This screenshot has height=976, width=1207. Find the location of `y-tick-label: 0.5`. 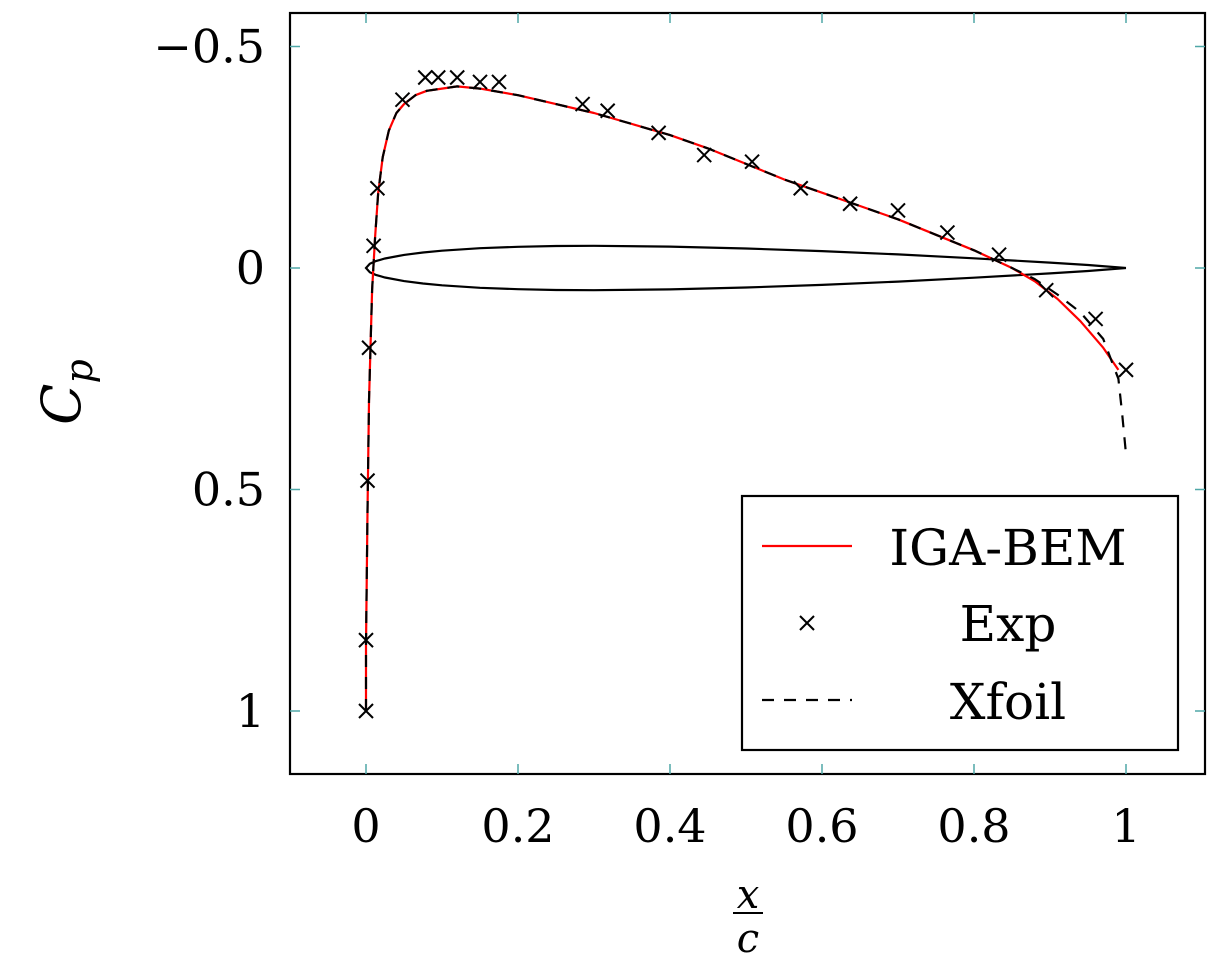

y-tick-label: 0.5 is located at coordinates (228, 490).